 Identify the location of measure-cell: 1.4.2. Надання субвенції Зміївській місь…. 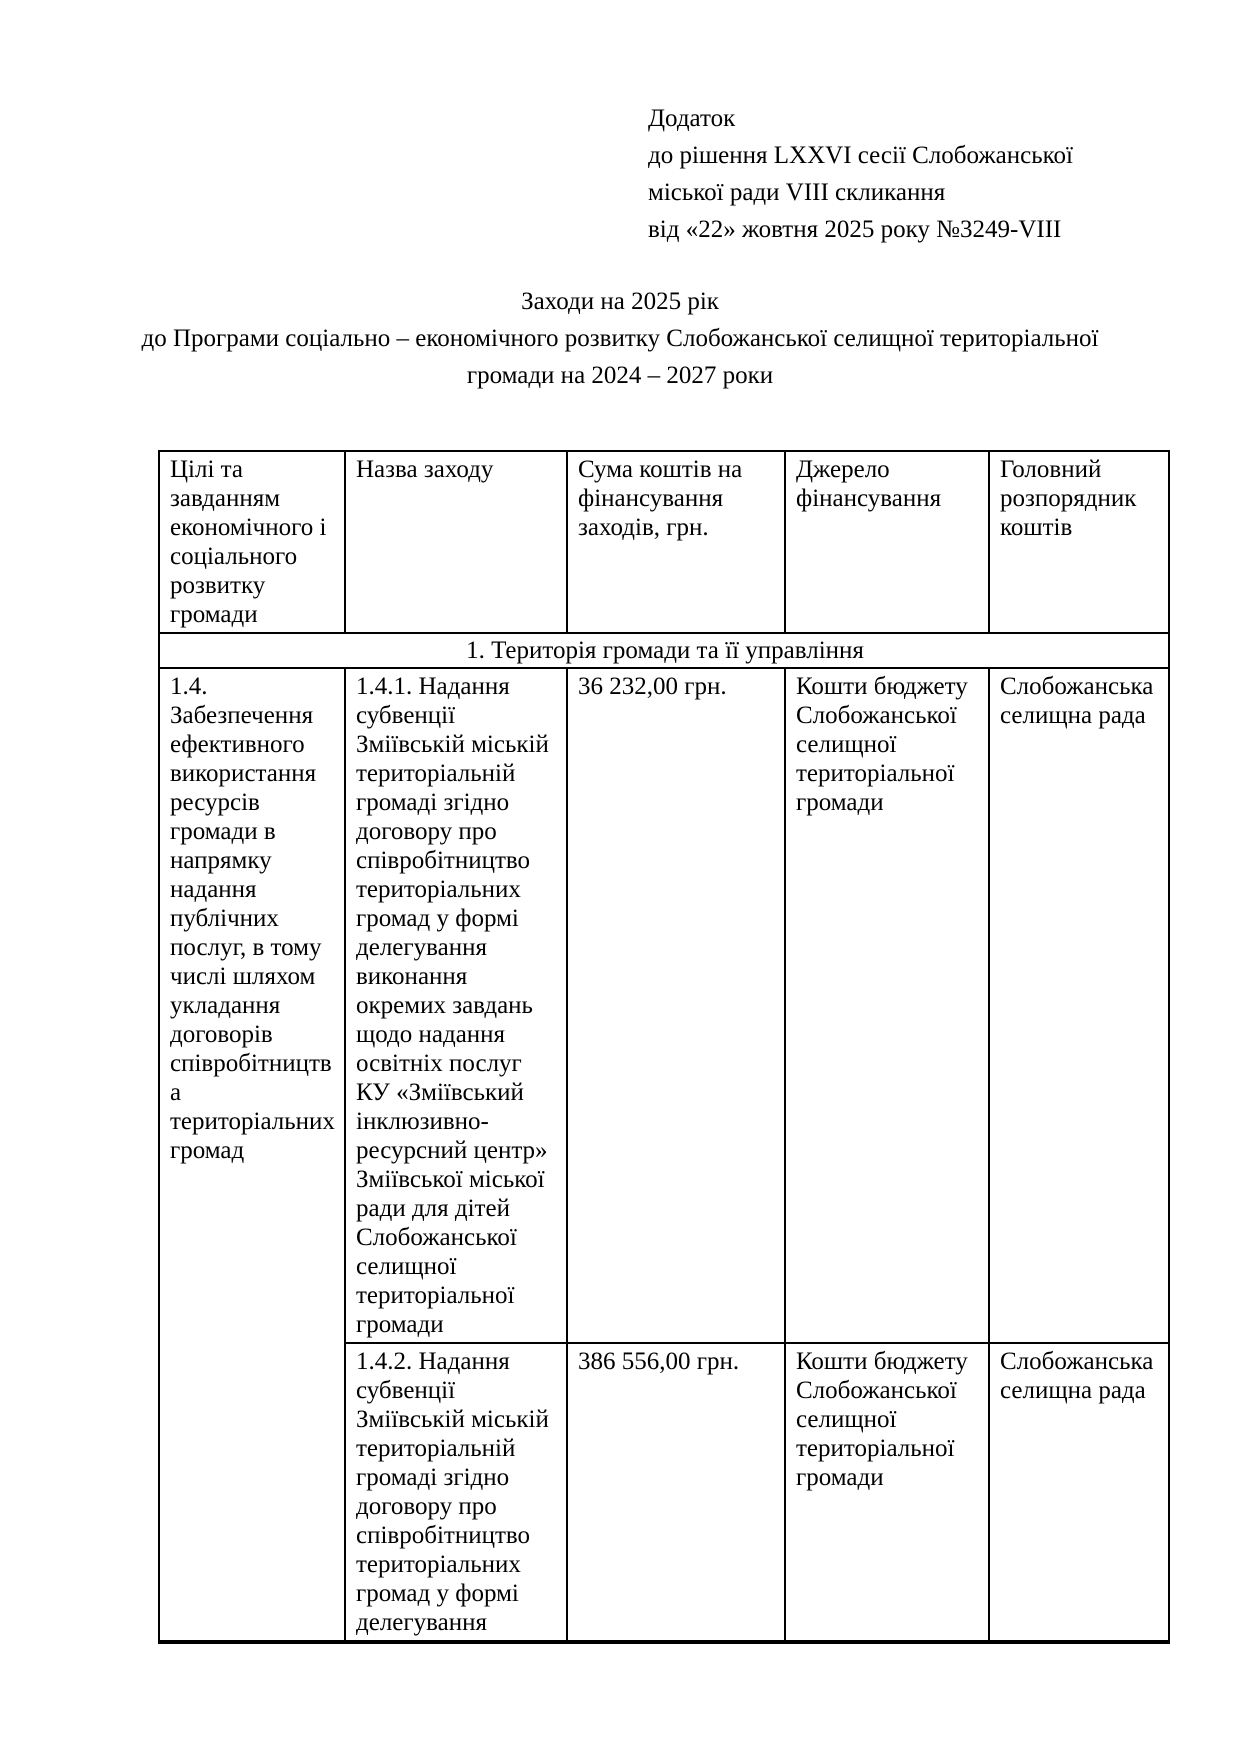
(456, 1492).